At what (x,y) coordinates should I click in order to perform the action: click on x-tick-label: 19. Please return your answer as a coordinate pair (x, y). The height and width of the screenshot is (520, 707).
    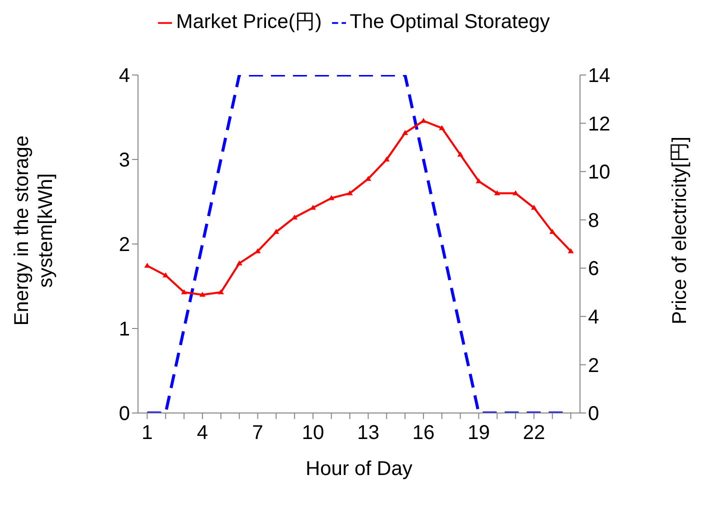
    Looking at the image, I should click on (479, 433).